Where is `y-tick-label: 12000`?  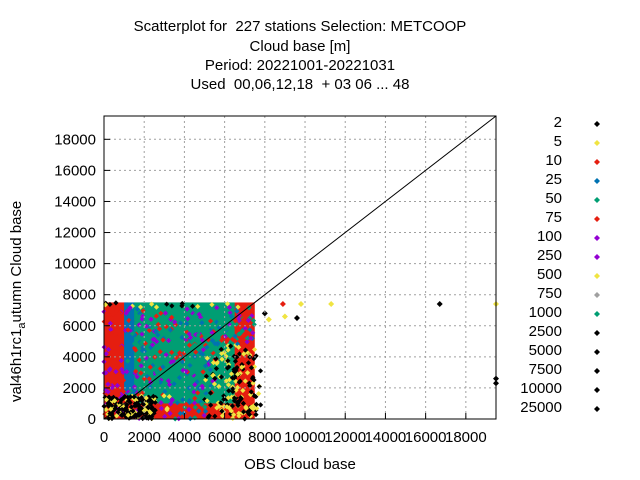 y-tick-label: 12000 is located at coordinates (75, 233).